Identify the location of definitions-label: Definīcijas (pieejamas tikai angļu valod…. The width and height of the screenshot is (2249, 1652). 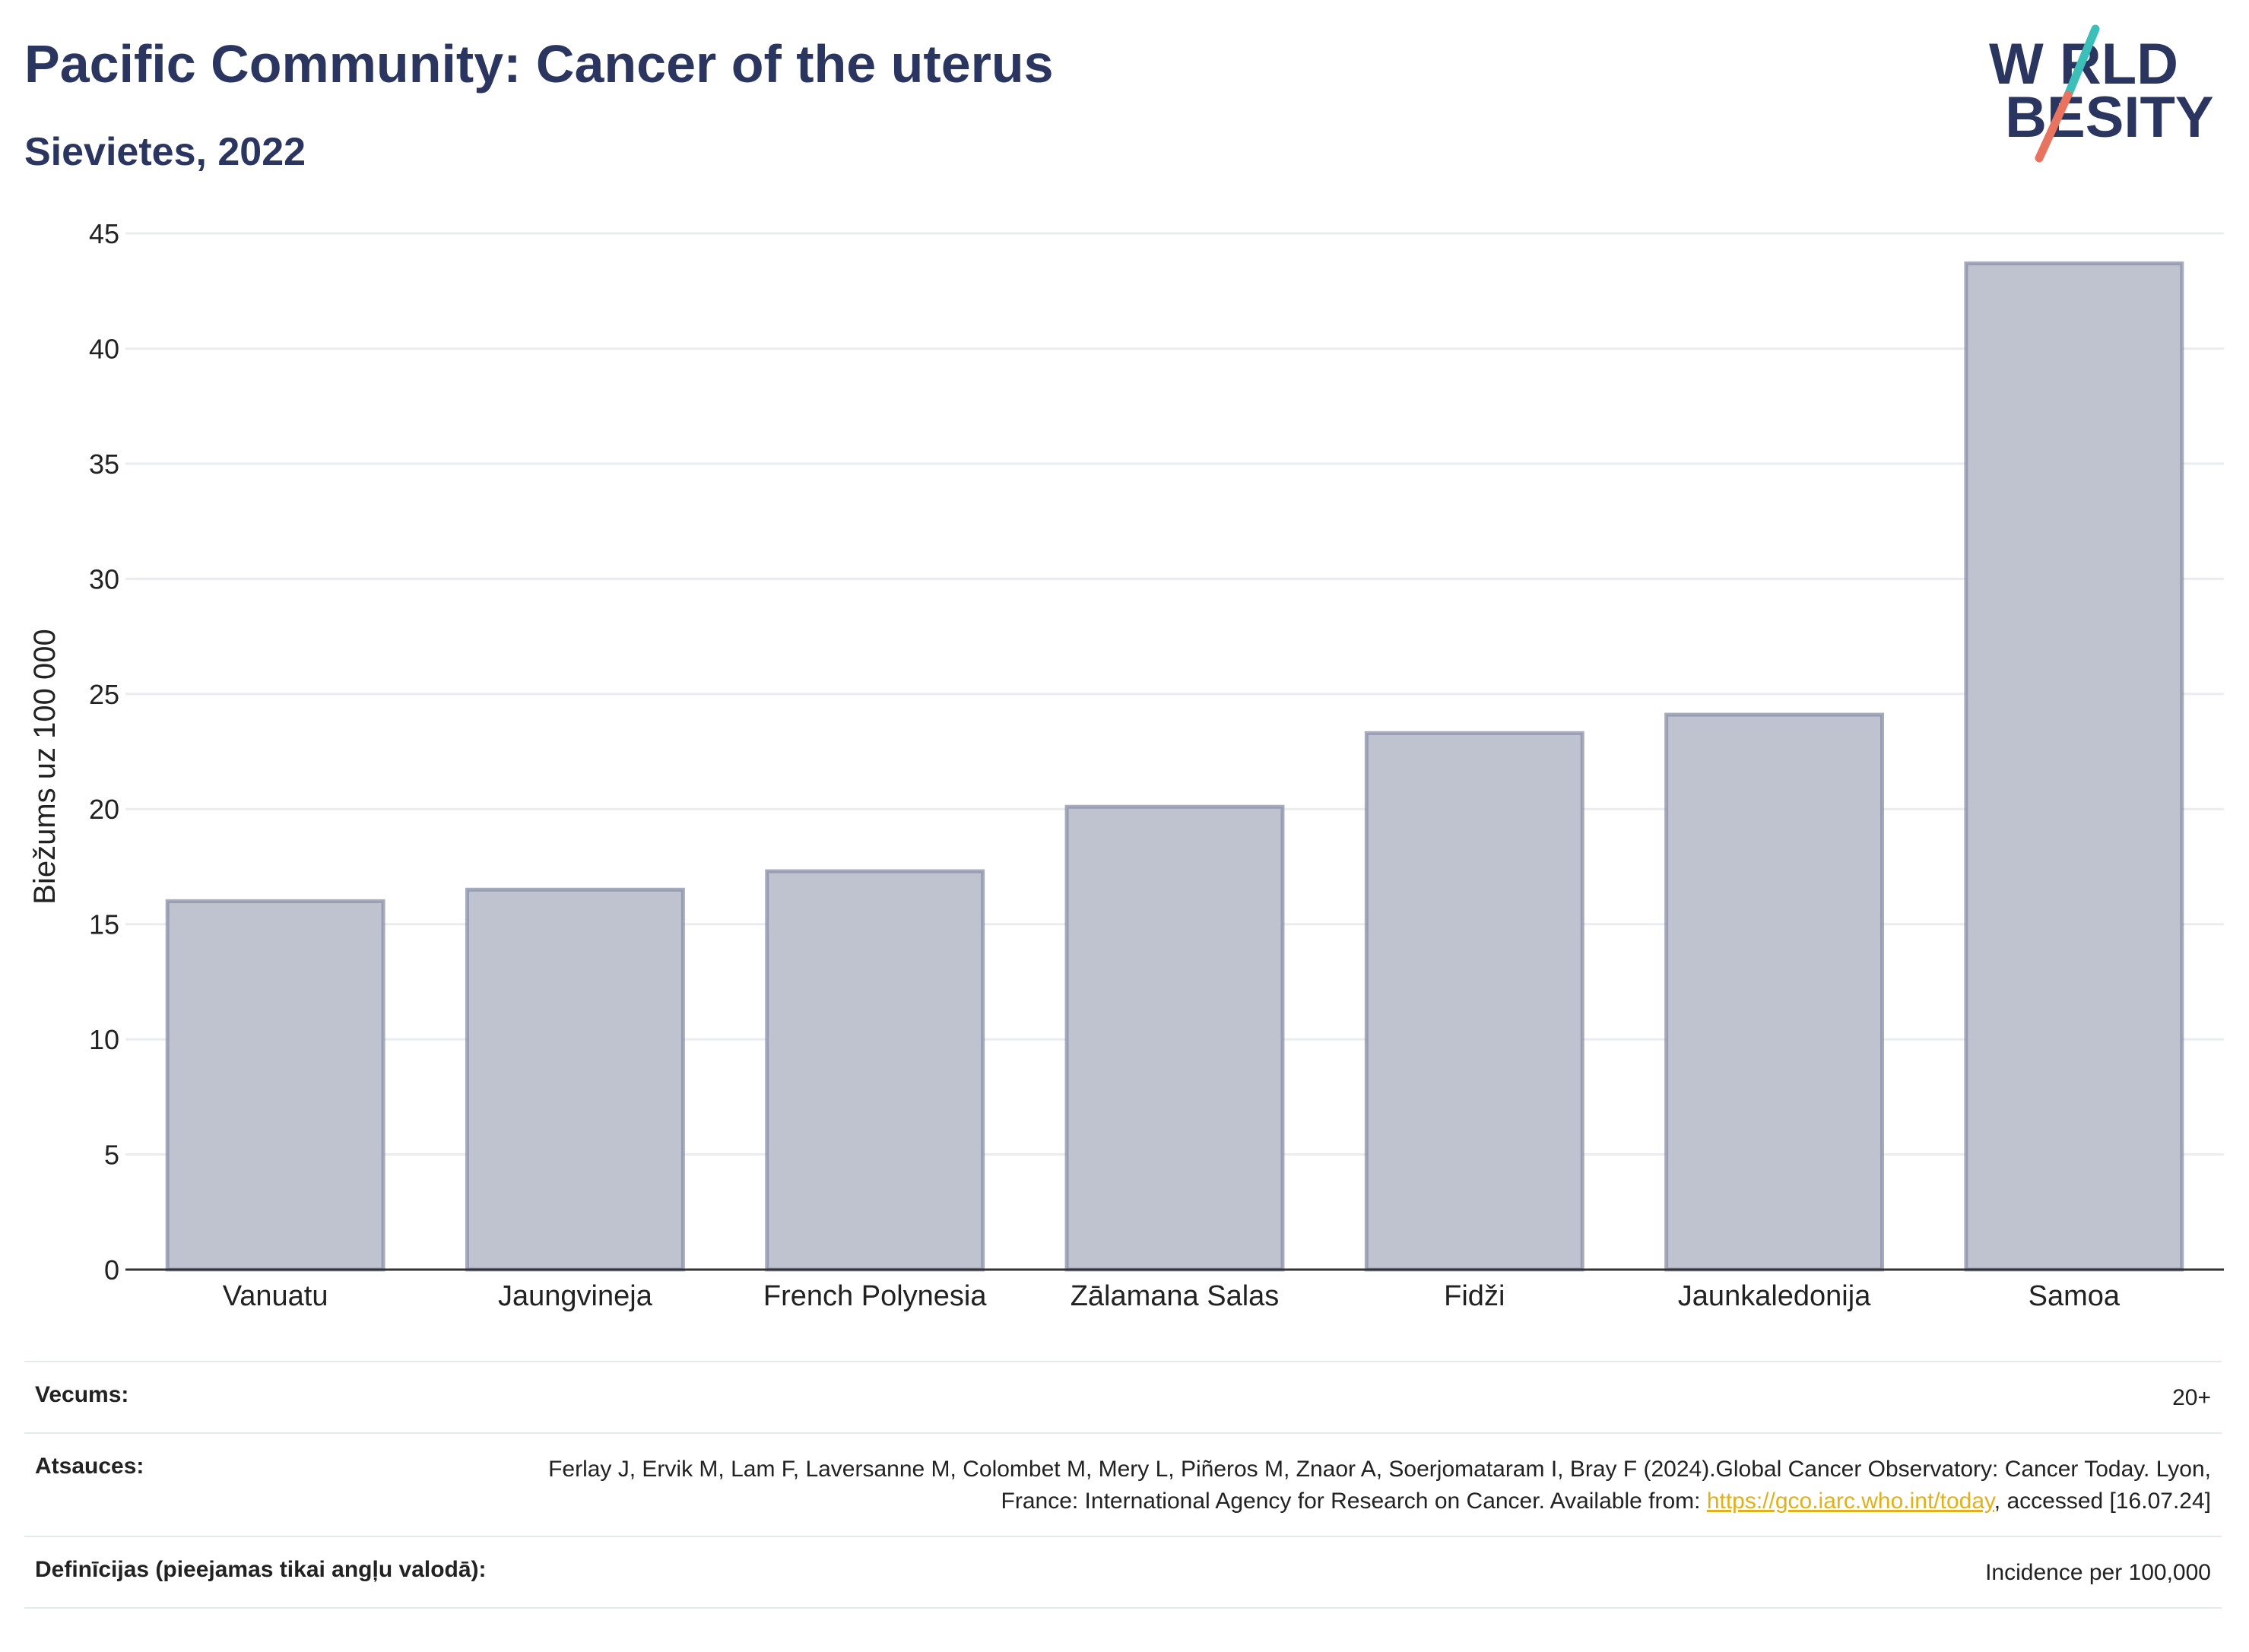
(261, 1569).